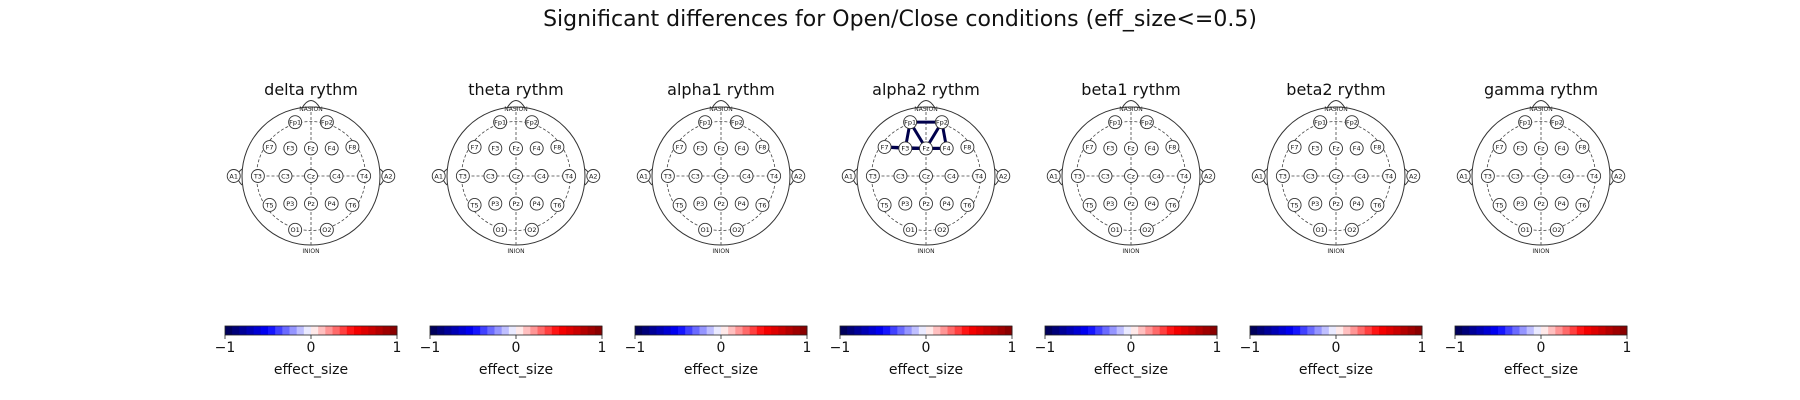 This screenshot has width=1800, height=400. Describe the element at coordinates (515, 89) in the screenshot. I see `panel-title: theta rythm` at that location.